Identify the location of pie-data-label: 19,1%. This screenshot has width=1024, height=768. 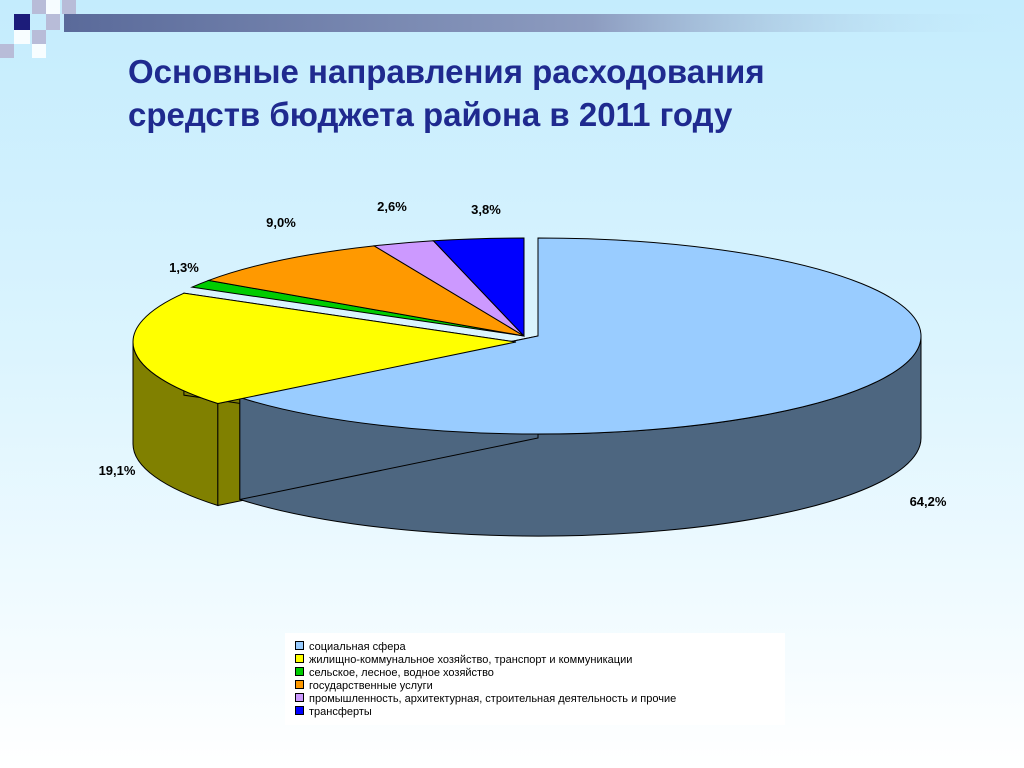
(117, 470).